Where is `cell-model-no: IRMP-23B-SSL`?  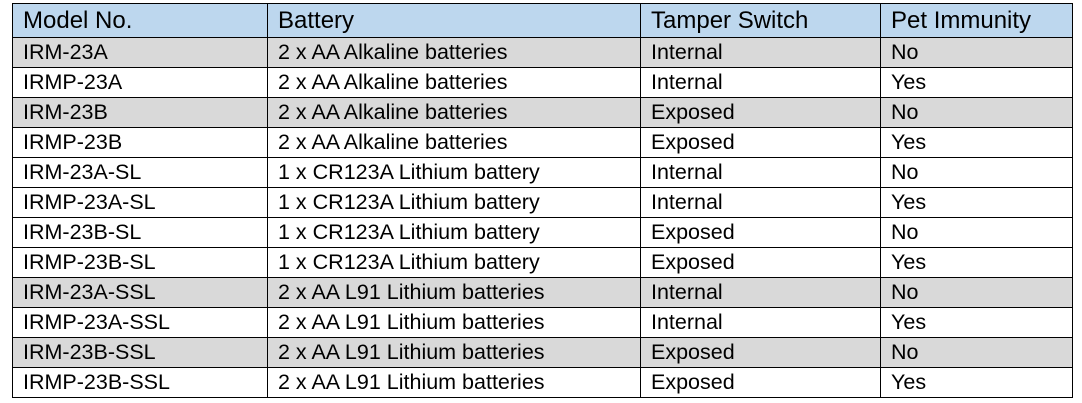
cell-model-no: IRMP-23B-SSL is located at coordinates (140, 382).